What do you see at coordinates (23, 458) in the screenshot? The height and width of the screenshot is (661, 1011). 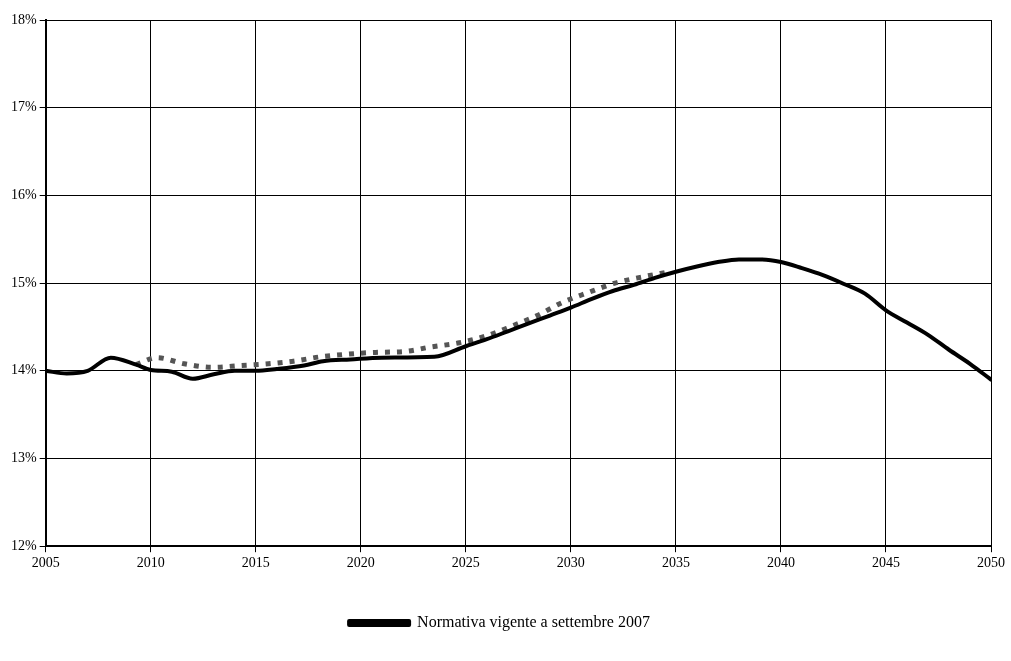 I see `y-tick-label: 13%` at bounding box center [23, 458].